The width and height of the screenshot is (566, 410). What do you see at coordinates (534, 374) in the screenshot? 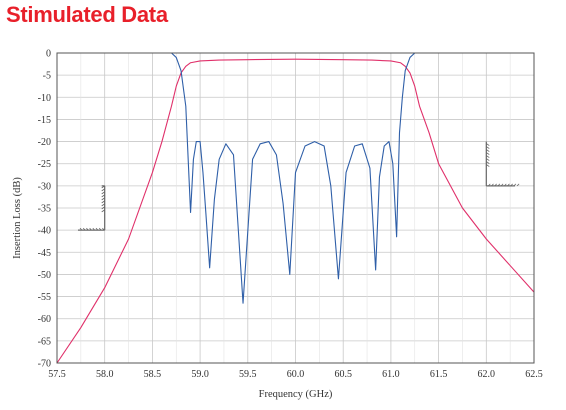
I see `x-tick-label: 62.5` at bounding box center [534, 374].